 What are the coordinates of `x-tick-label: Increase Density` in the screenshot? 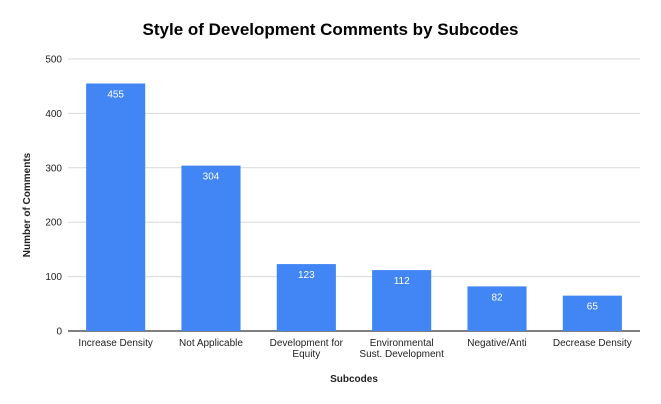 It's located at (115, 343).